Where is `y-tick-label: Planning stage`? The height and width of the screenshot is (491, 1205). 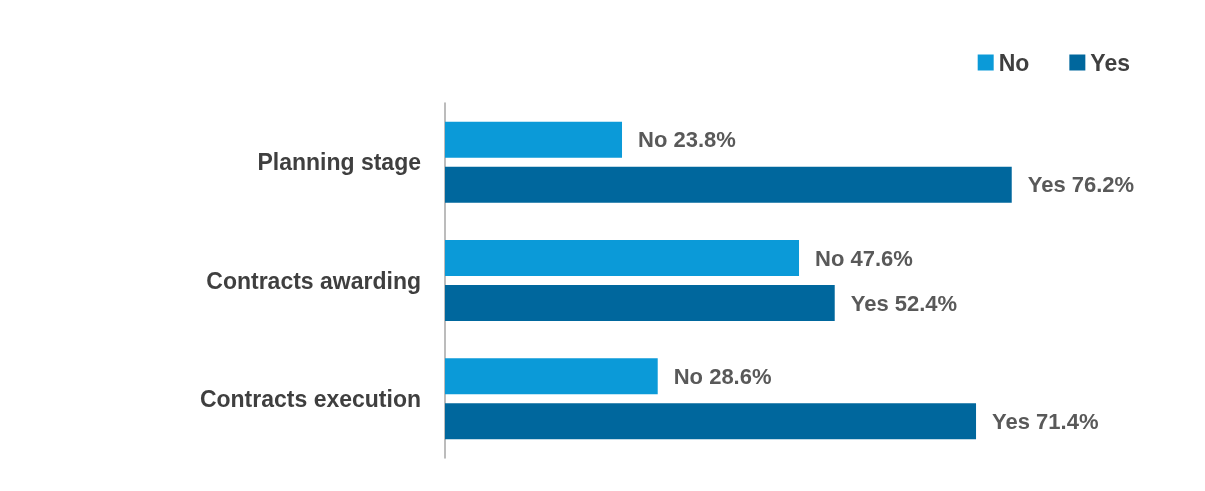
y-tick-label: Planning stage is located at coordinates (339, 162).